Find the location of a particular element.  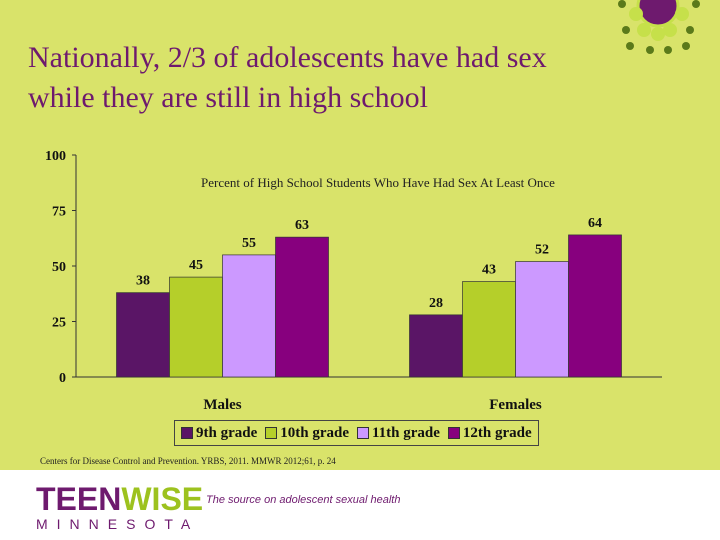

y-tick-label: 100 is located at coordinates (55, 156).